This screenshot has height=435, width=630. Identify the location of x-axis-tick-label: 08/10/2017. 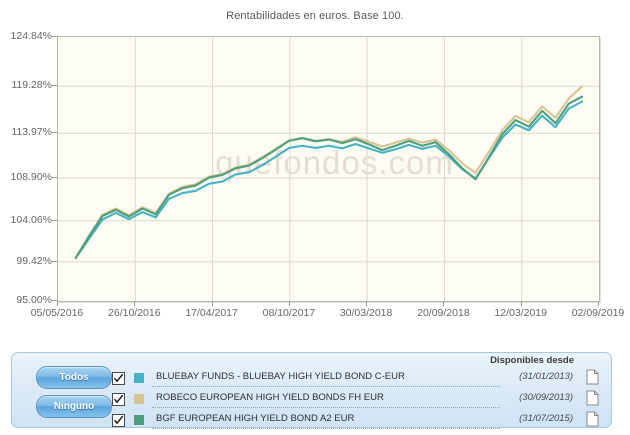
(289, 313).